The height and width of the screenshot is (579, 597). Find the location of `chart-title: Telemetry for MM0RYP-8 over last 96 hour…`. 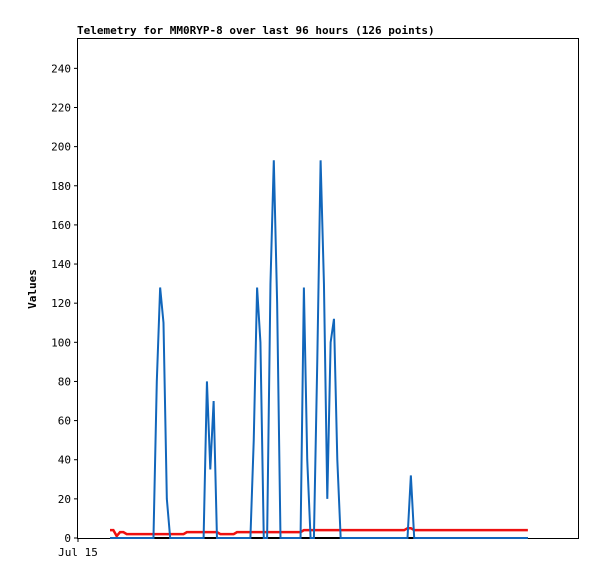

chart-title: Telemetry for MM0RYP-8 over last 96 hour… is located at coordinates (256, 30).